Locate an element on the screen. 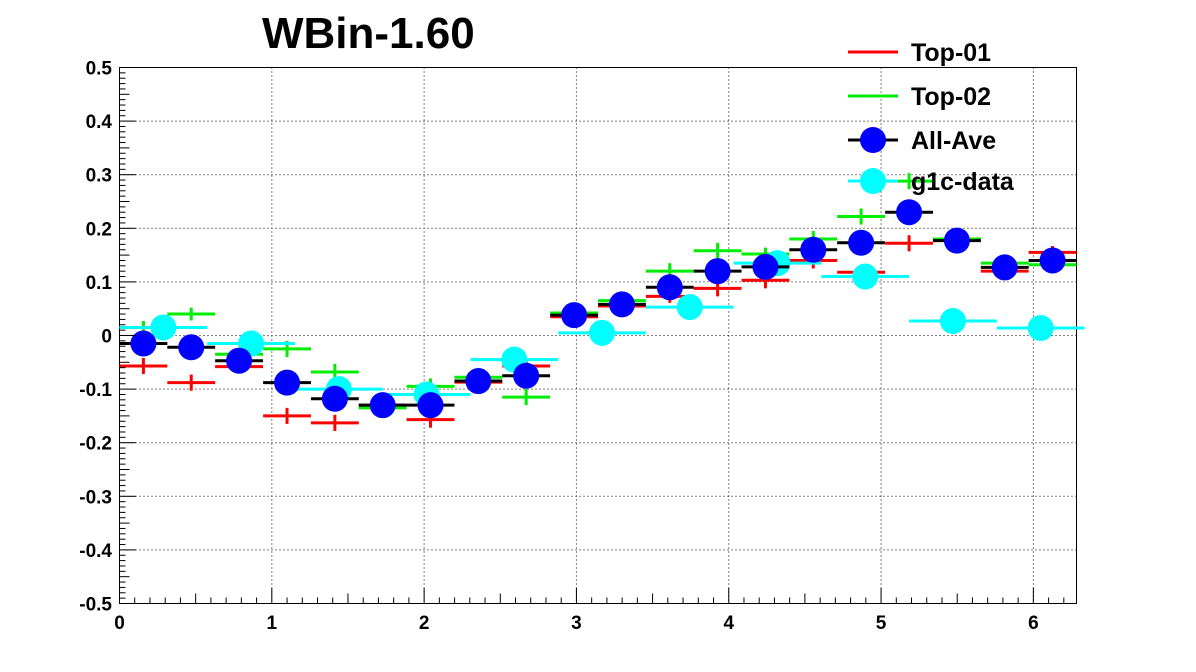 Image resolution: width=1196 pixels, height=672 pixels. legend-entry: All-Ave is located at coordinates (922, 141).